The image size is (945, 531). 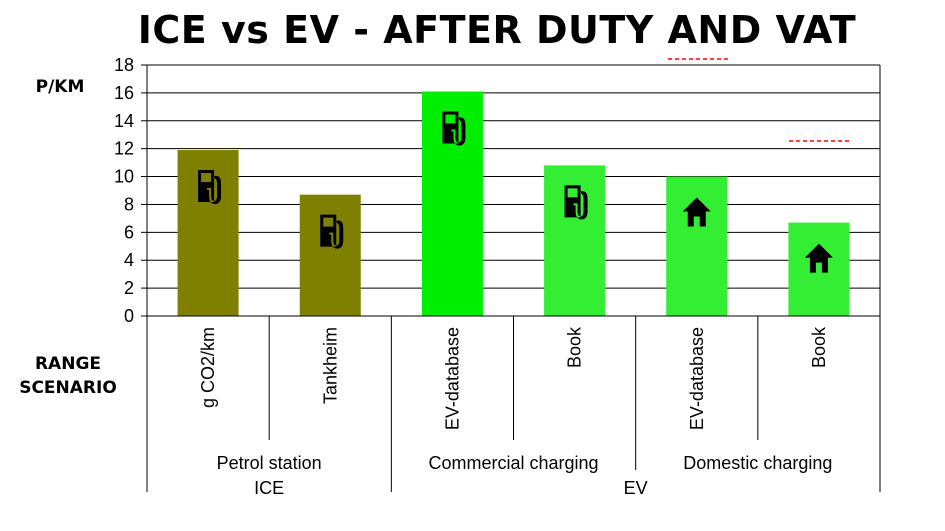 What do you see at coordinates (269, 463) in the screenshot?
I see `group-label: Petrol station` at bounding box center [269, 463].